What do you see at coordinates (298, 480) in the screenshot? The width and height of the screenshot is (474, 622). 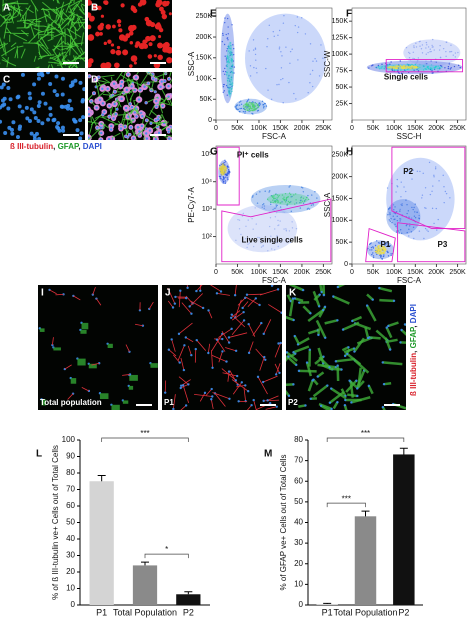 I see `y-tick-label: 60` at bounding box center [298, 480].